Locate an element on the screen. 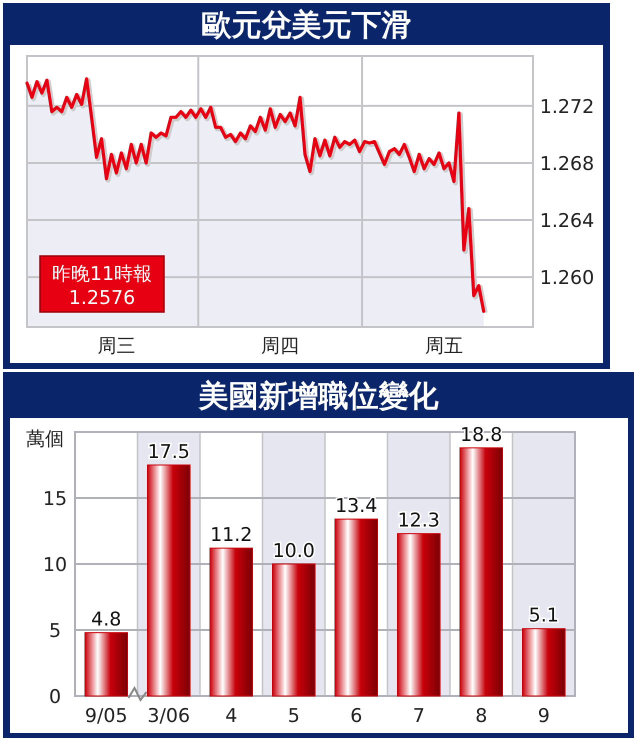 This screenshot has width=637, height=740. y-tick-label: 1.264 is located at coordinates (567, 221).